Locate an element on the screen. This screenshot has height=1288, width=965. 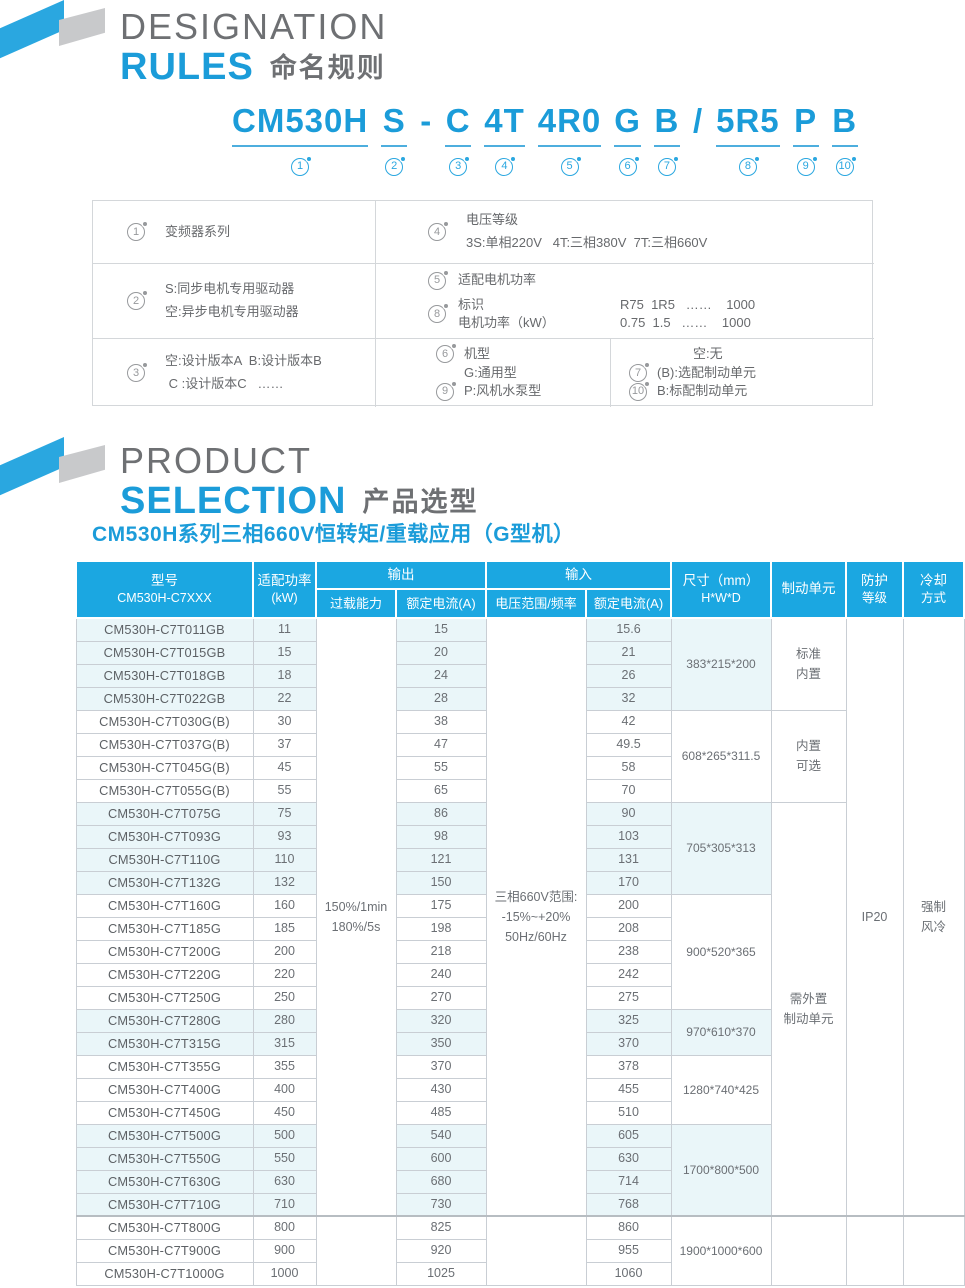
legend-text-6-g: G:通用型 is located at coordinates (490, 372).